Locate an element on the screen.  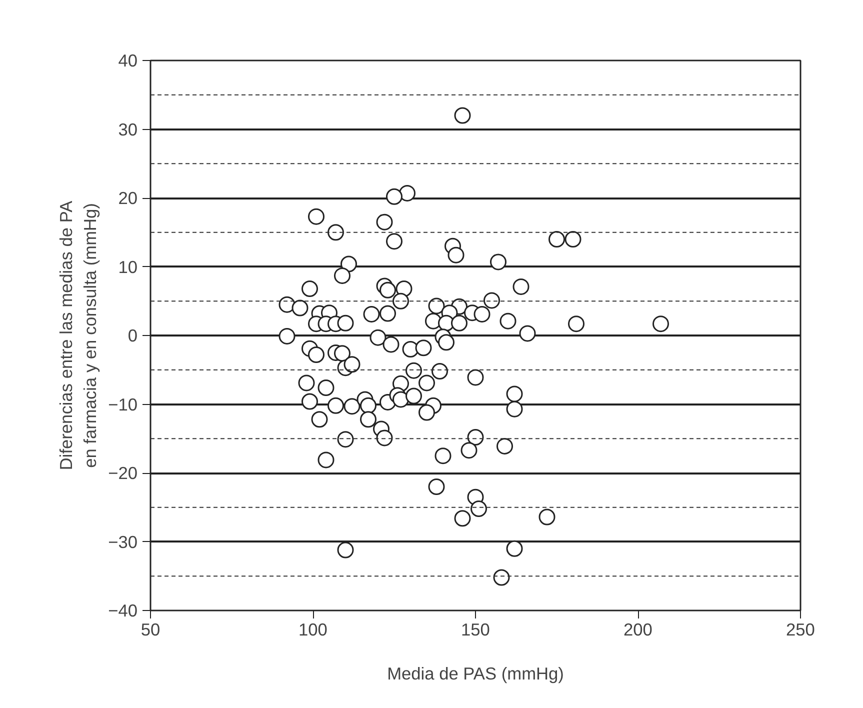
y-tick-label: −20 is located at coordinates (123, 473).